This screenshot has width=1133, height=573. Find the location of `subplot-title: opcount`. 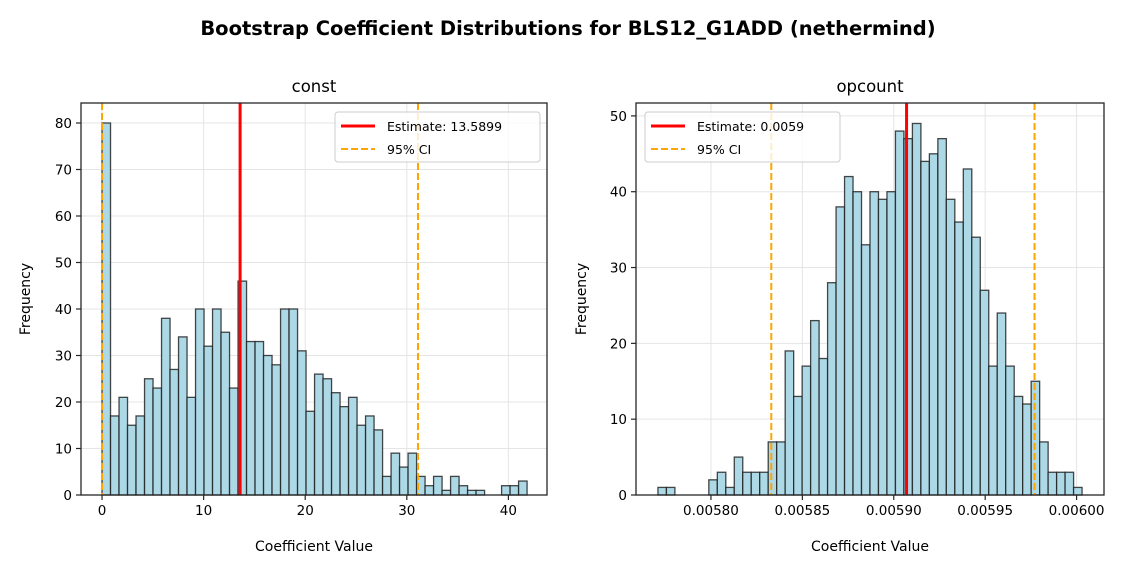

subplot-title: opcount is located at coordinates (870, 86).